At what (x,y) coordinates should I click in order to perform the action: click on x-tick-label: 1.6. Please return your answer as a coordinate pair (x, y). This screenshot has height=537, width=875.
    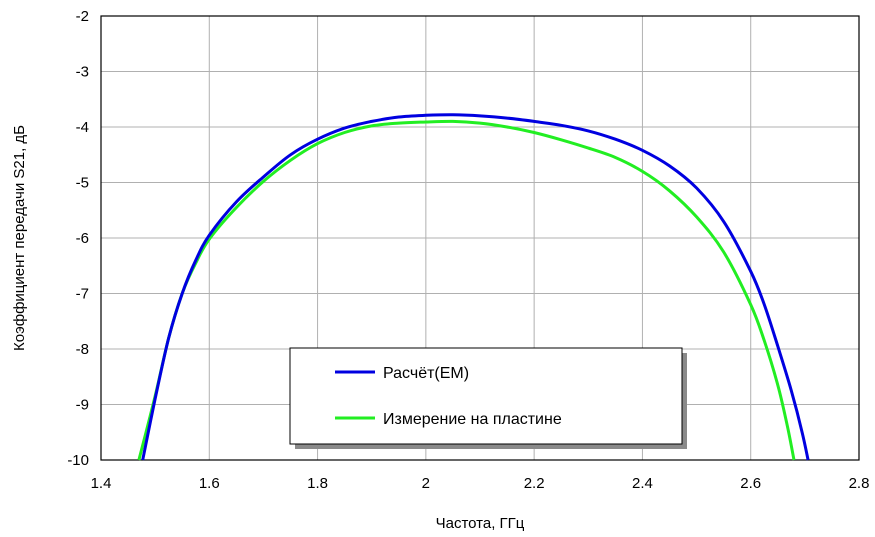
    Looking at the image, I should click on (209, 483).